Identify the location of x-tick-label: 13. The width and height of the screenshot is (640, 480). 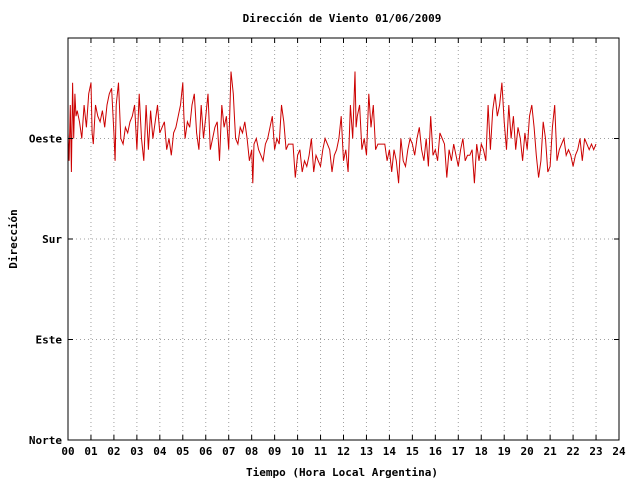
(366, 451).